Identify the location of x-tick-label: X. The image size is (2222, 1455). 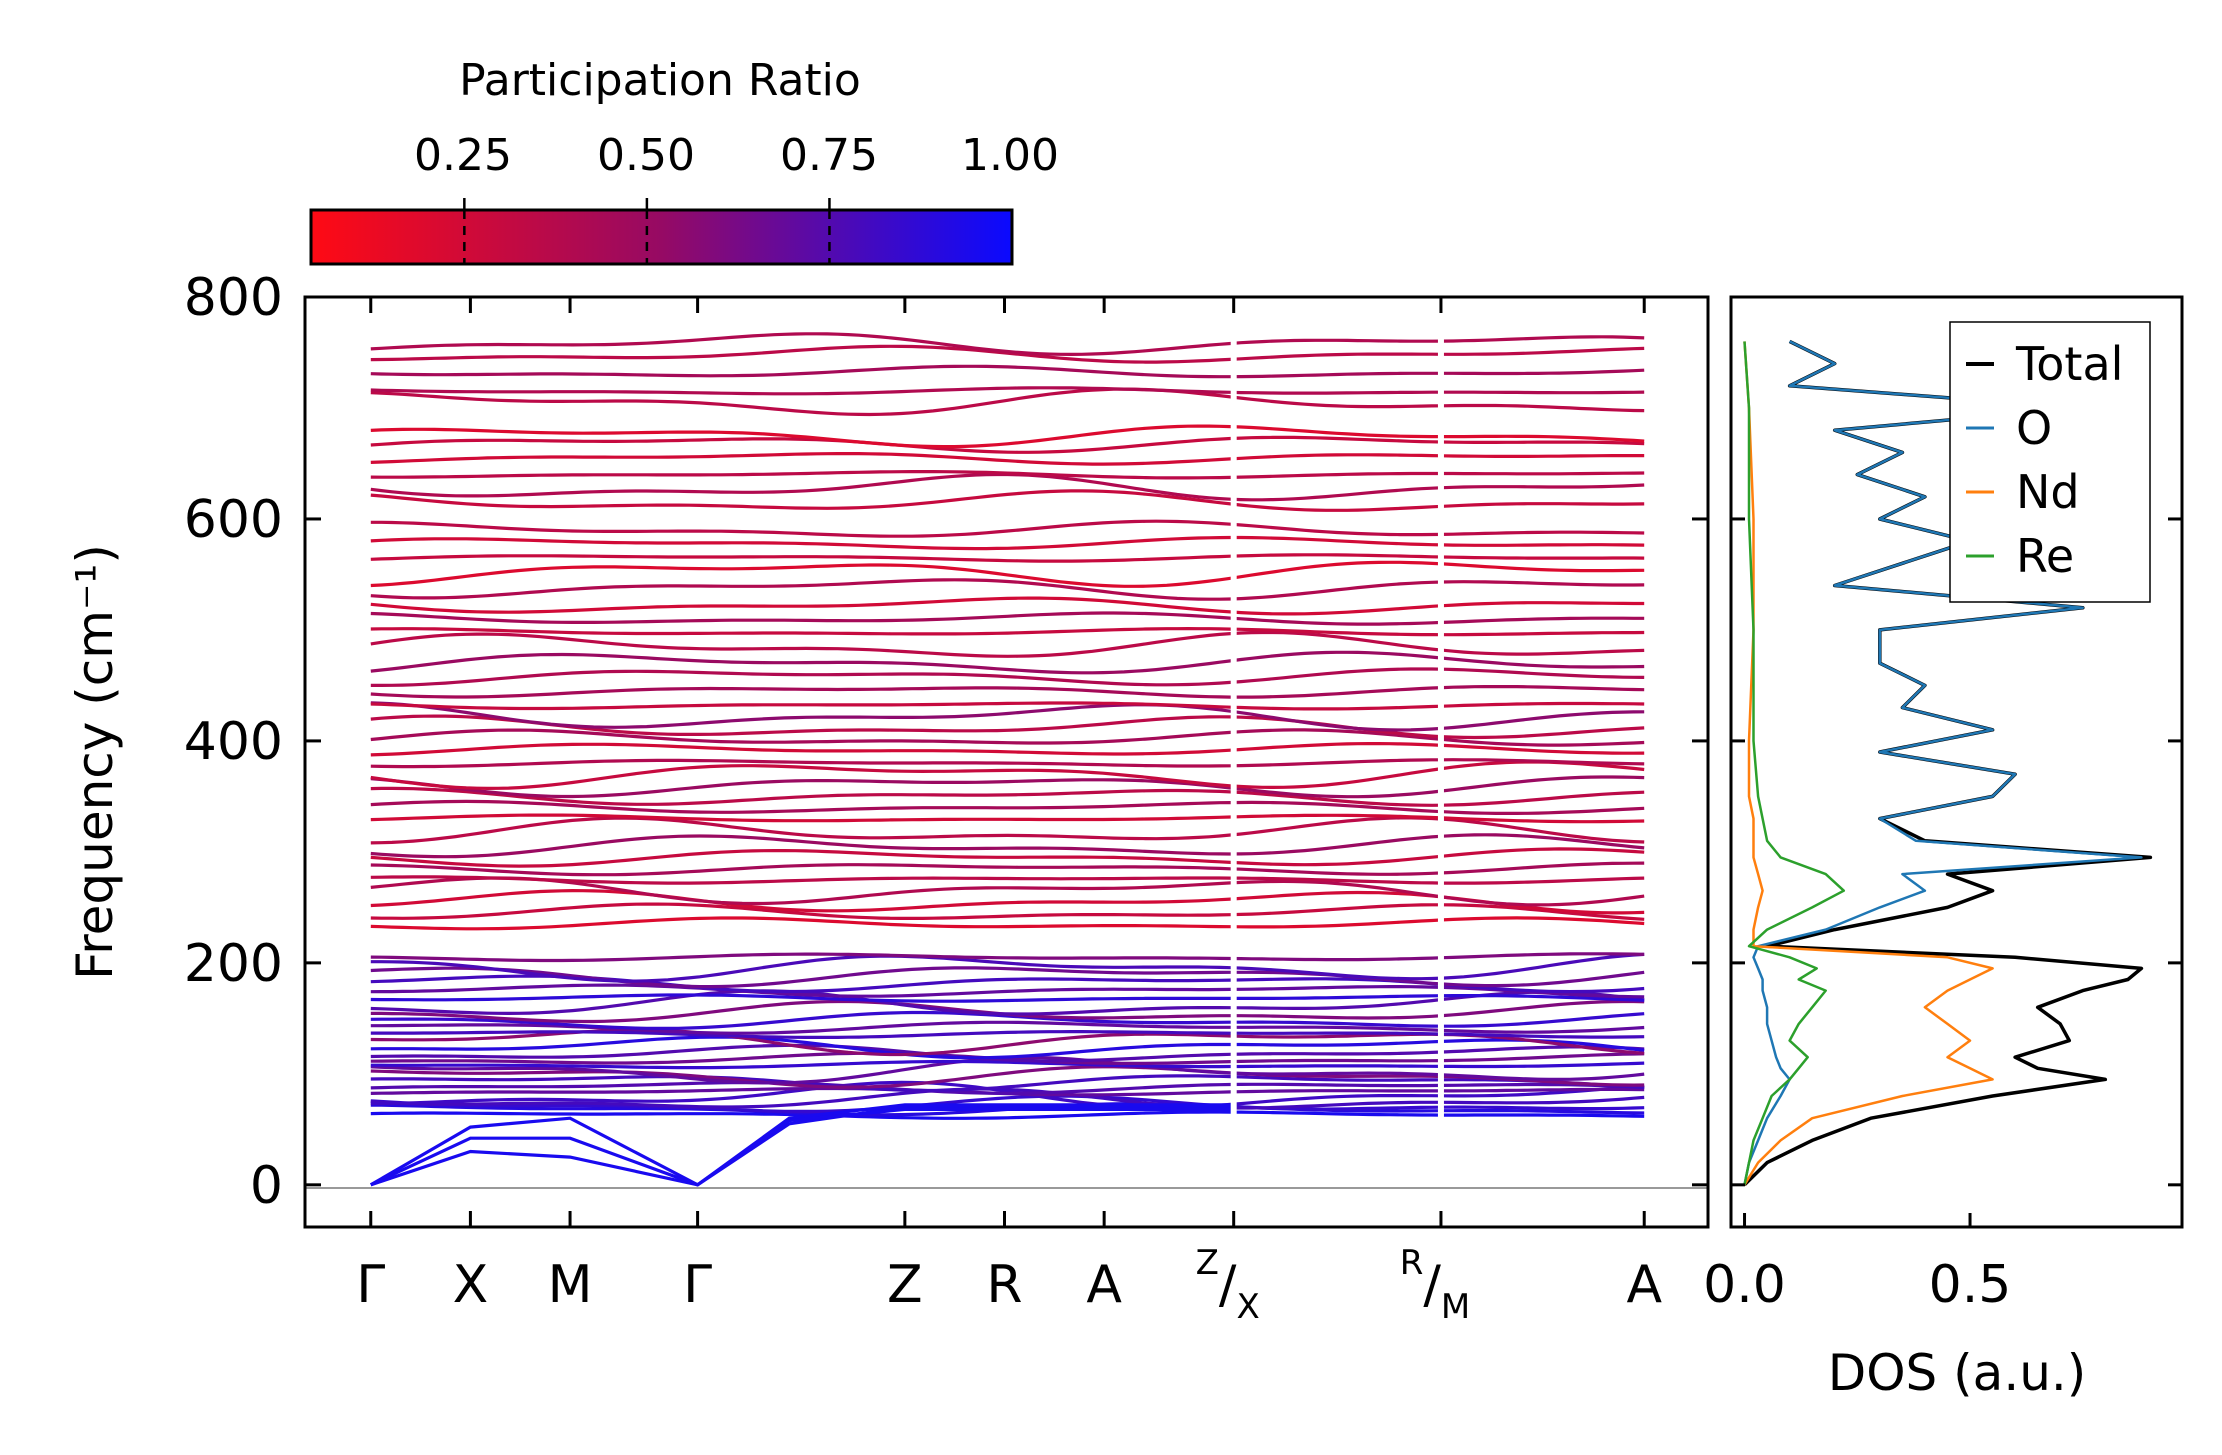
(471, 1285).